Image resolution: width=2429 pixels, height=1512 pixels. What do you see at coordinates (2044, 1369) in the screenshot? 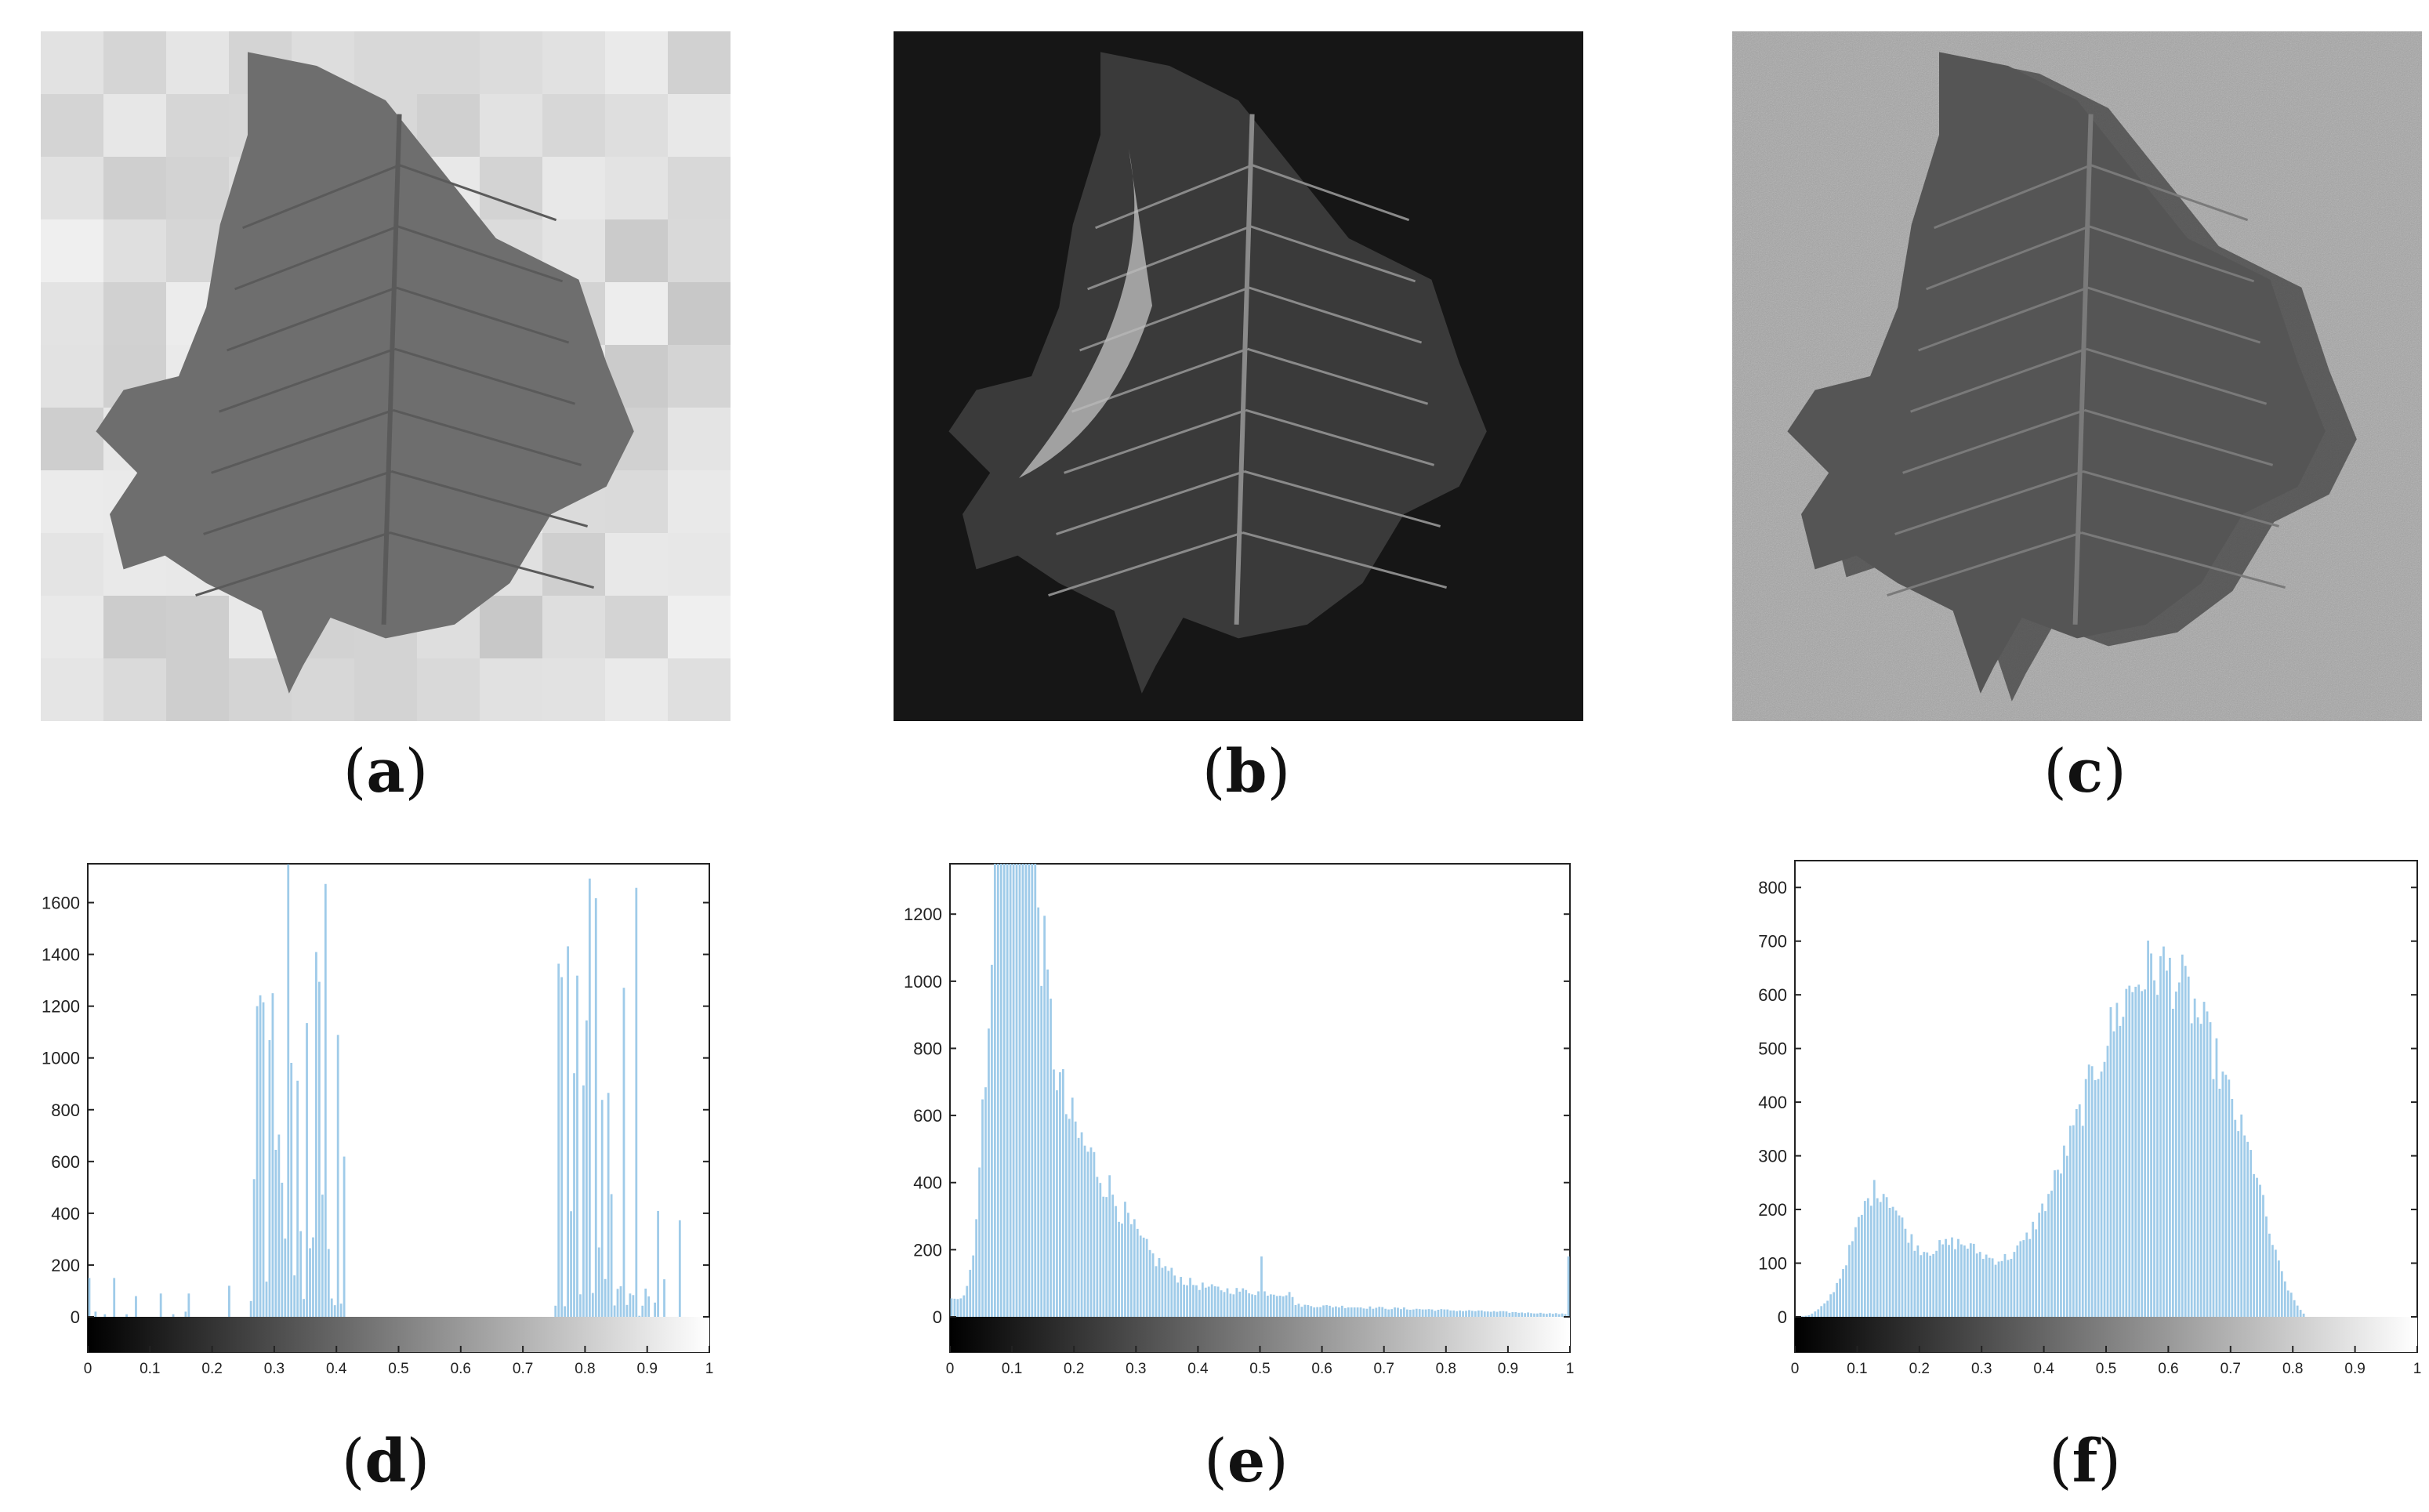
I see `x-tick-label: 0.4` at bounding box center [2044, 1369].